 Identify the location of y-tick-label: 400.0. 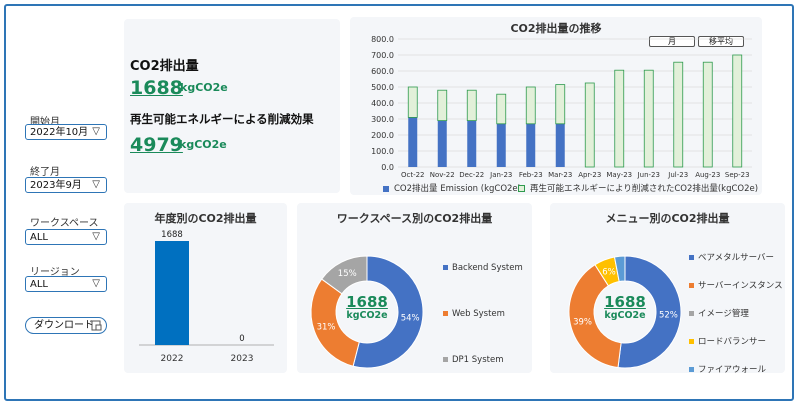
(382, 103).